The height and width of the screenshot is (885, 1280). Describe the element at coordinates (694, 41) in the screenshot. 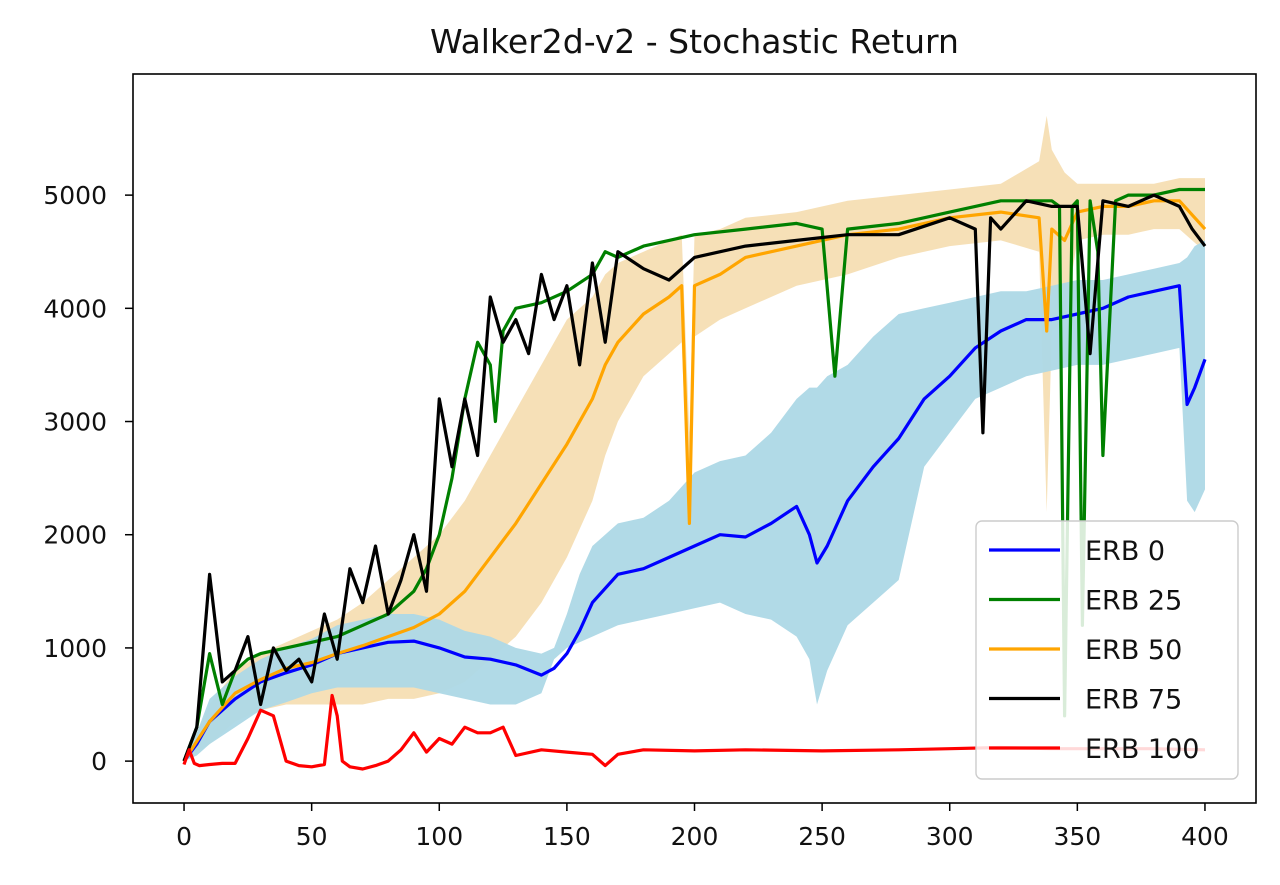

I see `chart-title: Walker2d-v2 - Stochastic Return` at that location.